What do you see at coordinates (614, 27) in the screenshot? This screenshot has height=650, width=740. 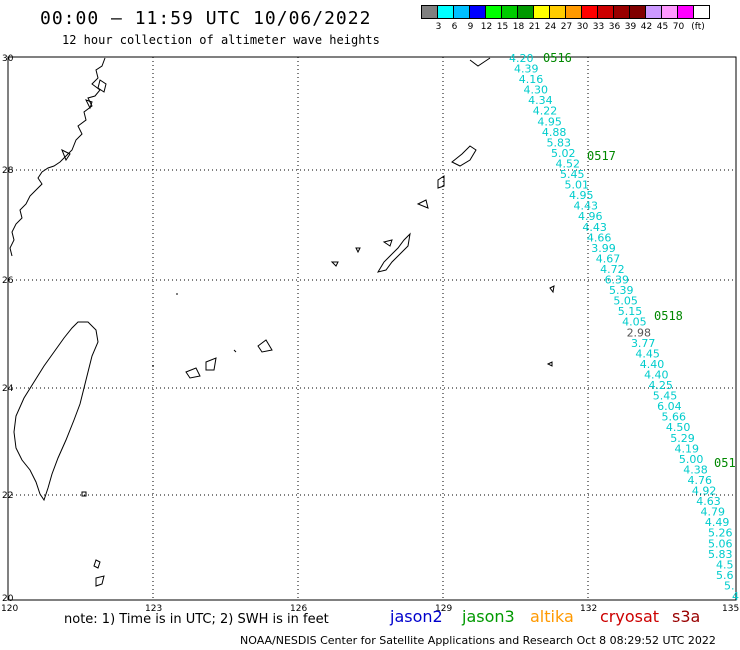 I see `colorbar-label: 36` at bounding box center [614, 27].